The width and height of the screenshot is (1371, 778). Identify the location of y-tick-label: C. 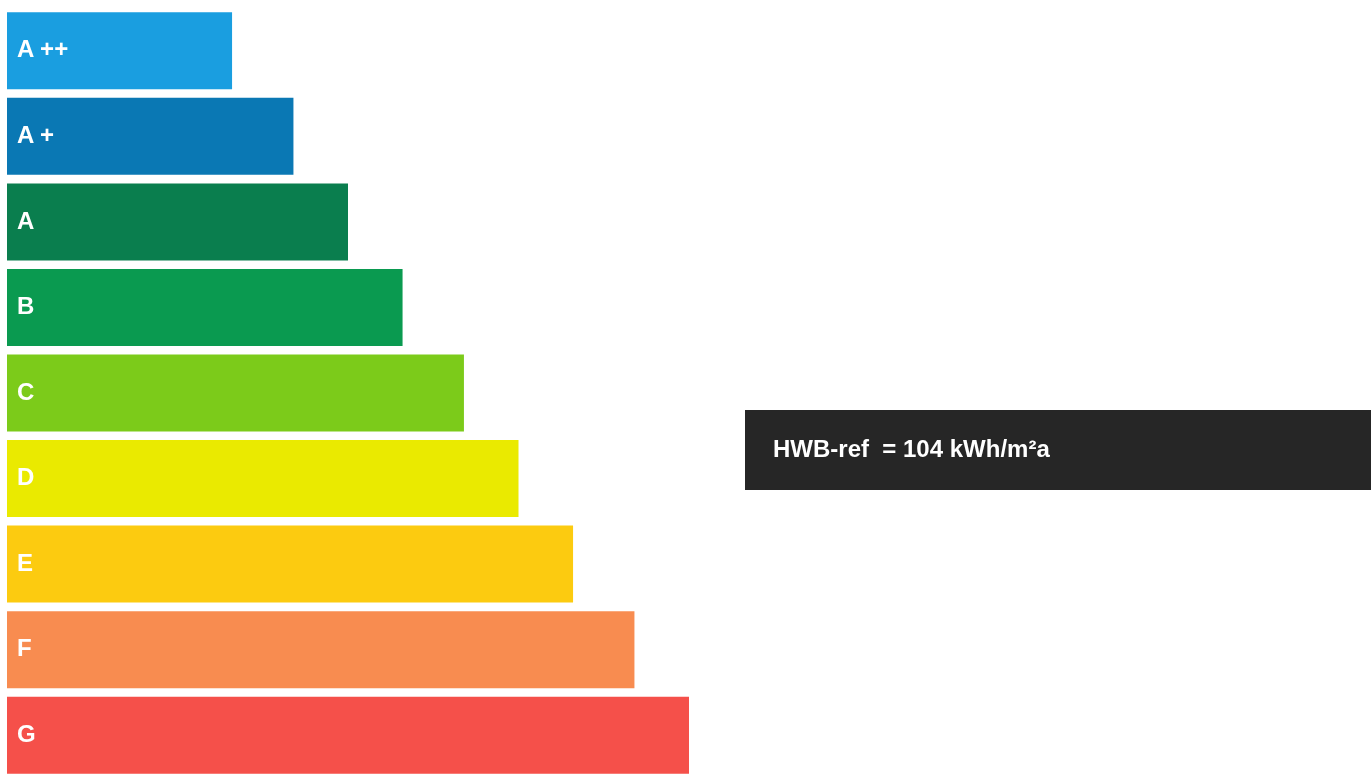
(26, 391).